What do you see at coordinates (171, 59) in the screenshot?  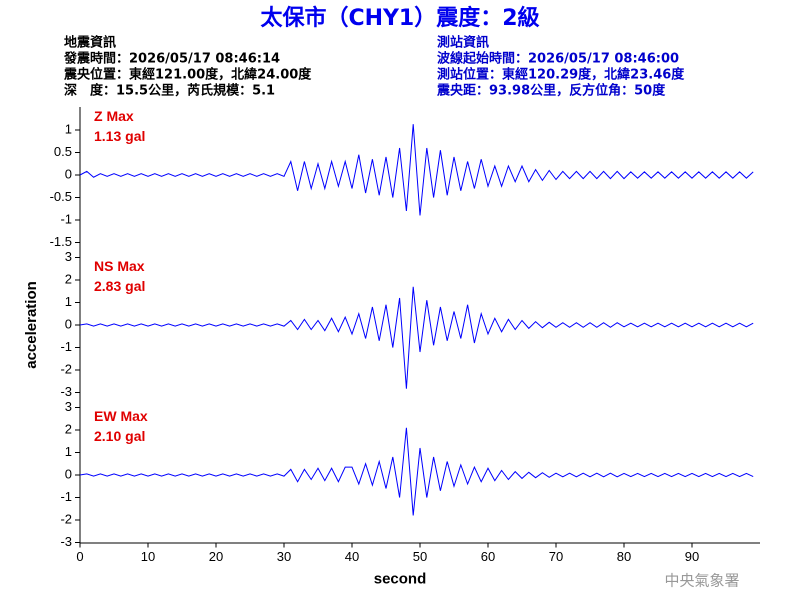 I see `event-info: 發震時間：2026/05/17 08:46:14` at bounding box center [171, 59].